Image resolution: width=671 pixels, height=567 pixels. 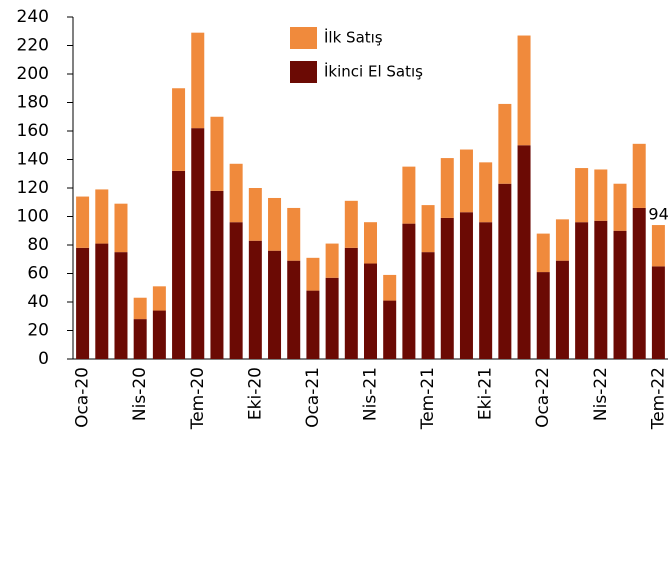 I want to click on x-tick-label: Nis-21, so click(x=371, y=394).